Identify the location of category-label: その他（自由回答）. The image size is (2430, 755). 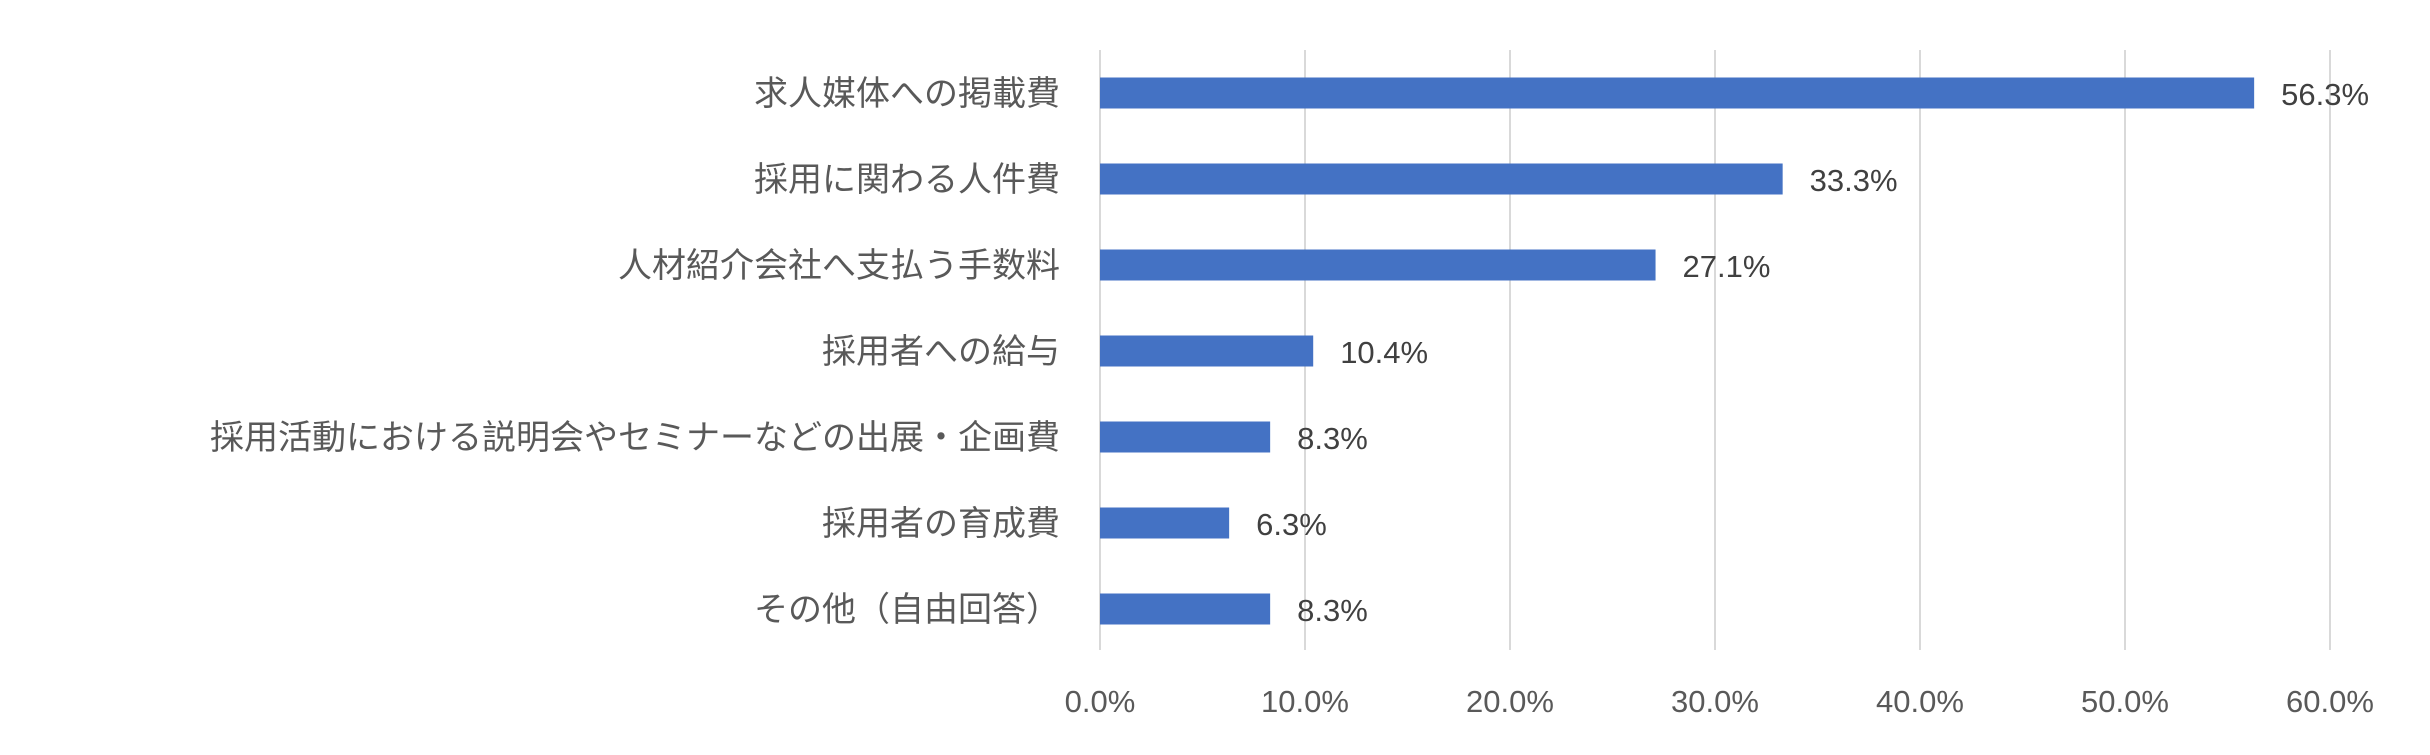
(907, 610).